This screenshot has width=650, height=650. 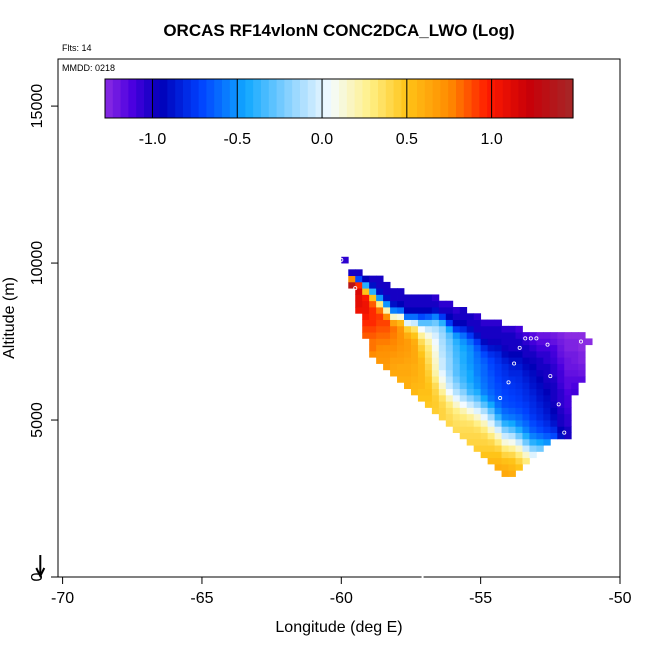 What do you see at coordinates (339, 98) in the screenshot?
I see `colorbar-frame` at bounding box center [339, 98].